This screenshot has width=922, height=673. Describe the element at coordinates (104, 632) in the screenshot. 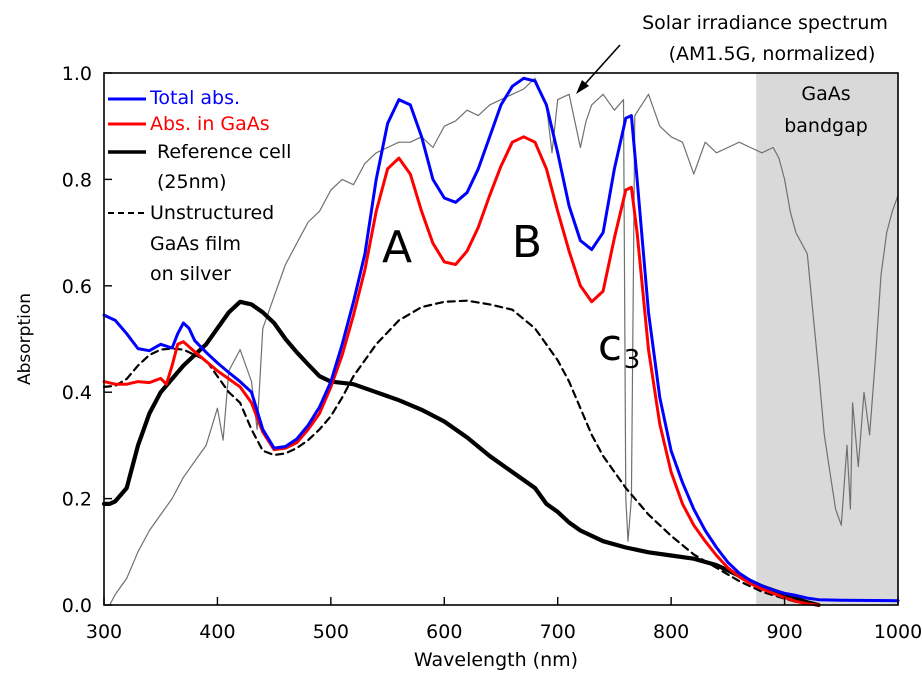

I see `x-tick-label-0: 300` at that location.